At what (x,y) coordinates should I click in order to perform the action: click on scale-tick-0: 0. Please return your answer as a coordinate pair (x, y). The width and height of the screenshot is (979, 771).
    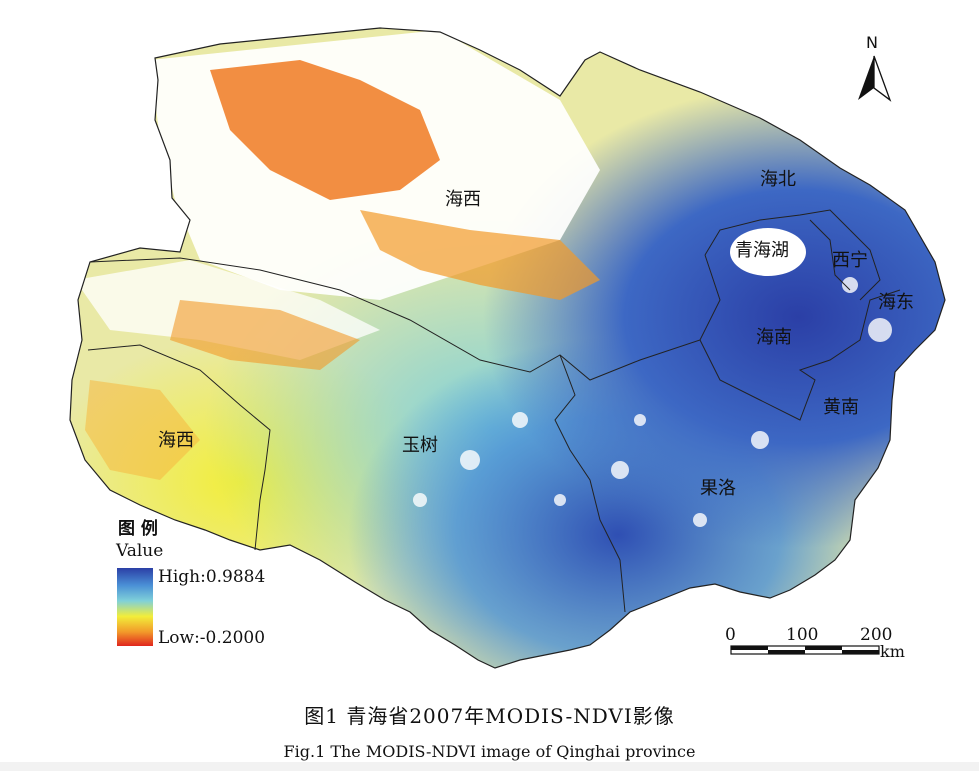
    Looking at the image, I should click on (730, 635).